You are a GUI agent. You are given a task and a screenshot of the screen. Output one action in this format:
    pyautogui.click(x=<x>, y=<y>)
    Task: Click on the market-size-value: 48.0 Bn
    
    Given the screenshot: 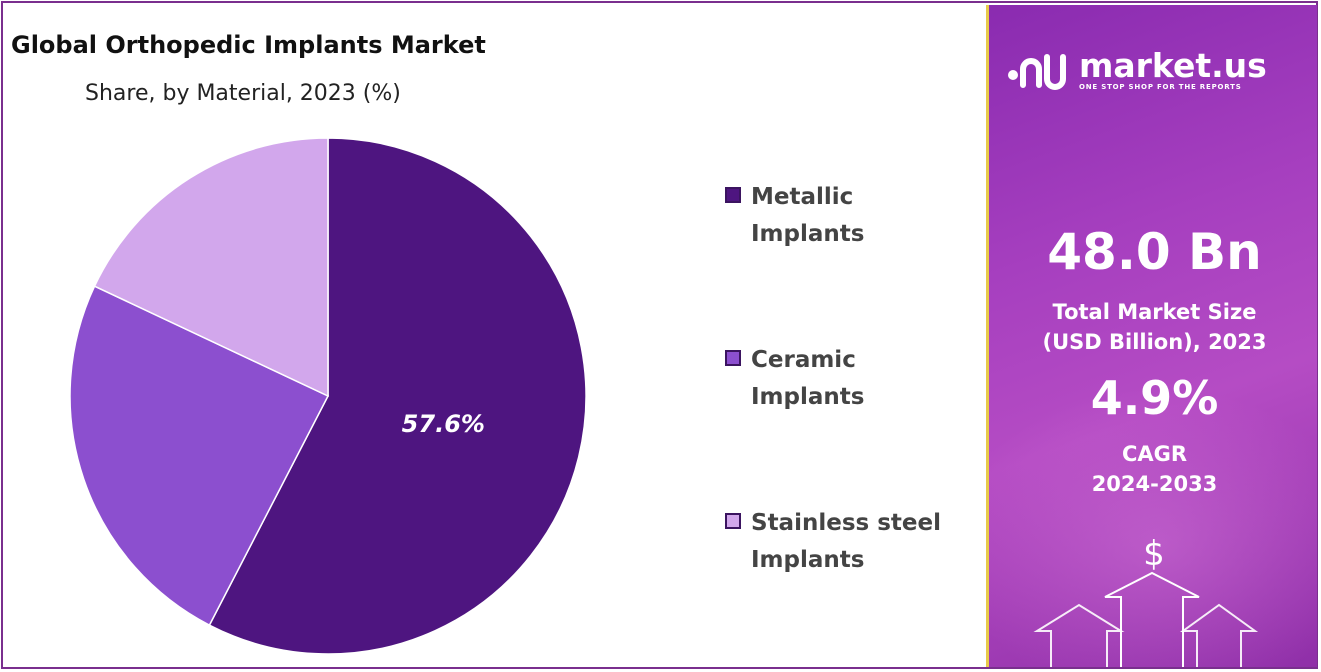 What is the action you would take?
    pyautogui.click(x=1154, y=252)
    